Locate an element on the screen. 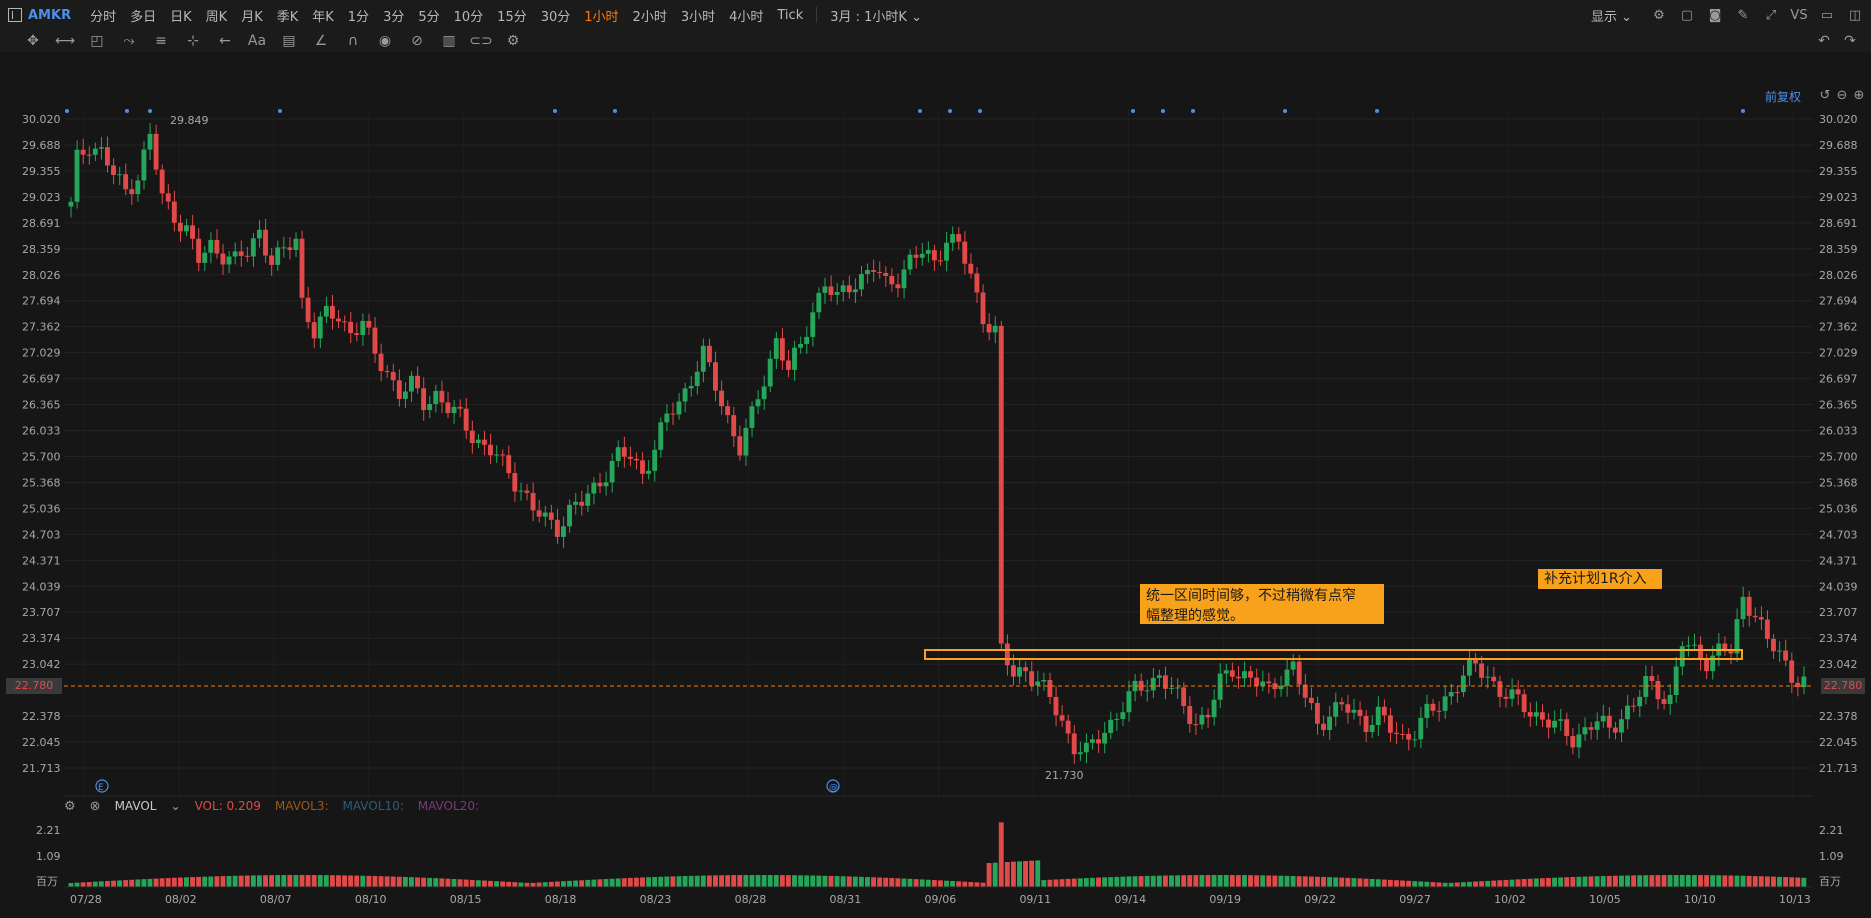 Image resolution: width=1871 pixels, height=918 pixels. symbol-label: AMKR is located at coordinates (50, 15).